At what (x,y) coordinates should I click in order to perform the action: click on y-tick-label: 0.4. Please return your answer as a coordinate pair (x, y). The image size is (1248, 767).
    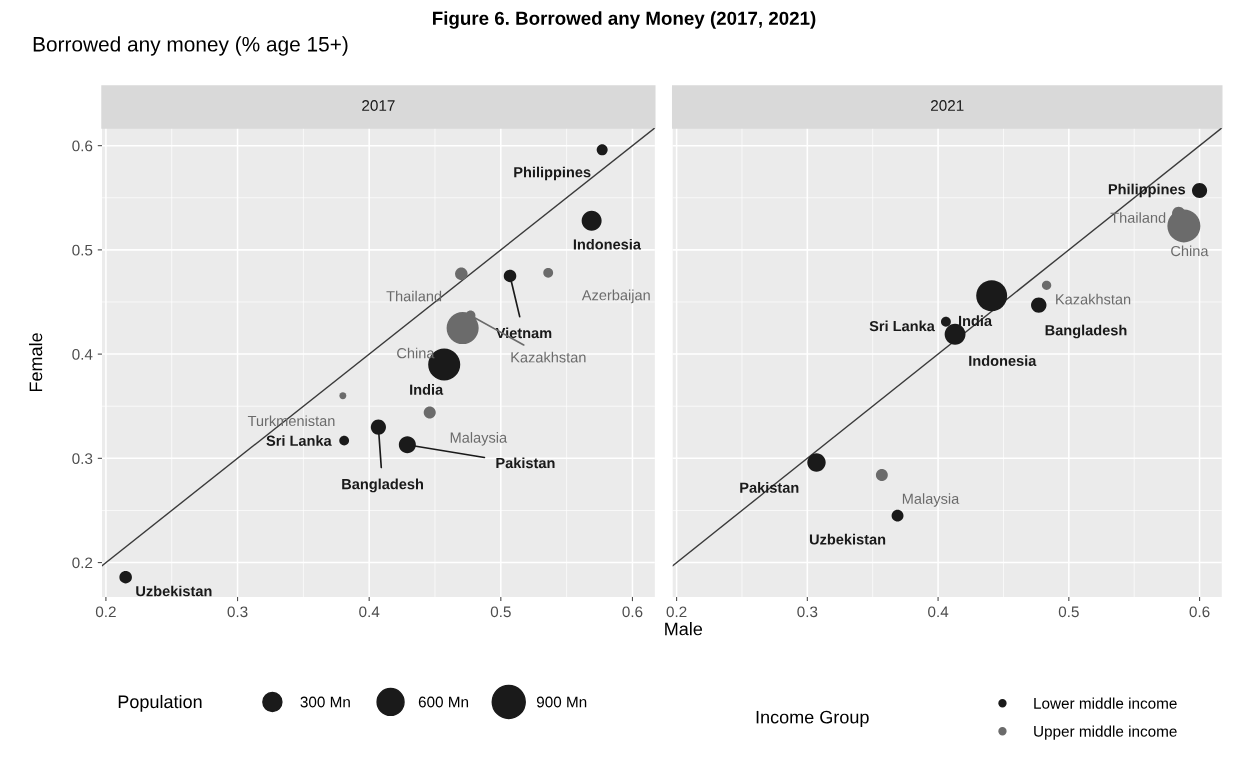
    Looking at the image, I should click on (82, 354).